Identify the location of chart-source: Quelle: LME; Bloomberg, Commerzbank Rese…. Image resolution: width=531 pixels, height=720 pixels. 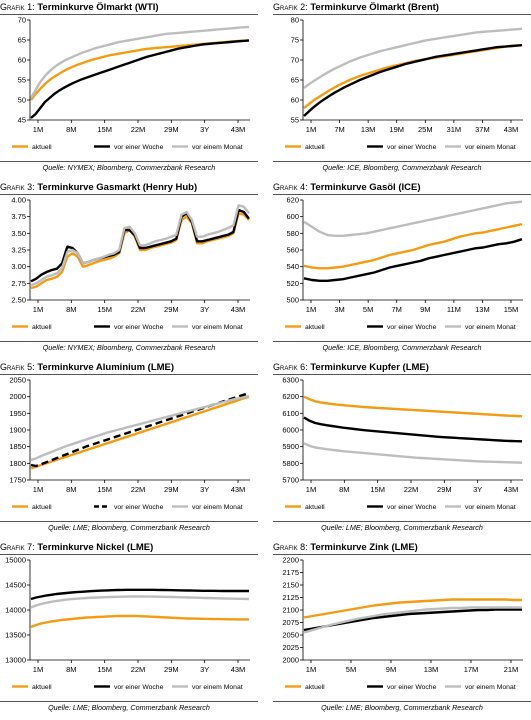
(402, 527).